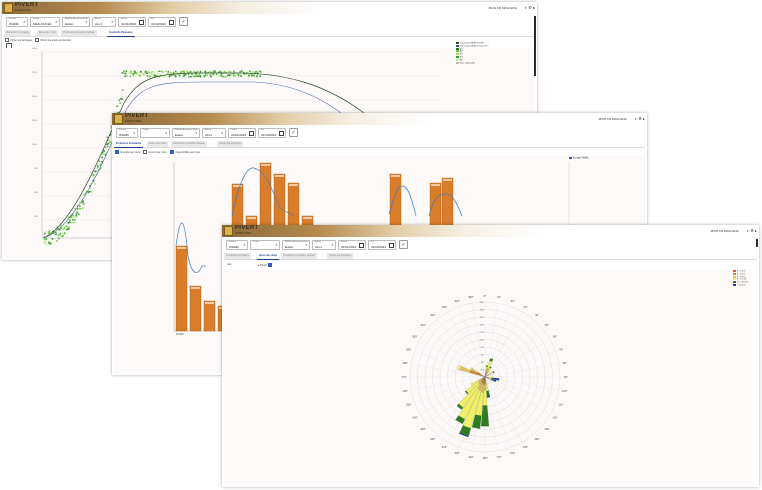 Image resolution: width=762 pixels, height=490 pixels. Describe the element at coordinates (155, 152) in the screenshot. I see `cumulative-option: Cumul par mois` at that location.